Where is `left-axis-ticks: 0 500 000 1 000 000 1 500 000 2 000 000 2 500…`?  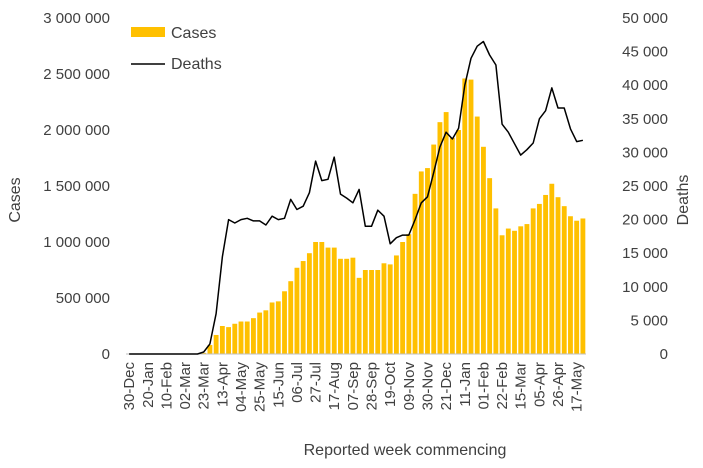 left-axis-ticks: 0 500 000 1 000 000 1 500 000 2 000 000 2 500… is located at coordinates (76, 186).